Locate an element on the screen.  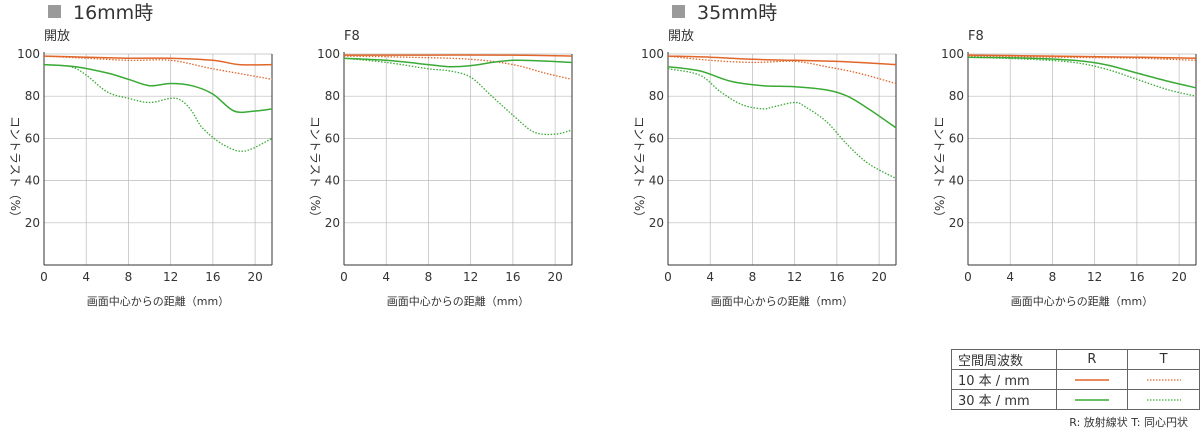
section-title-text: 16mm時 is located at coordinates (113, 13).